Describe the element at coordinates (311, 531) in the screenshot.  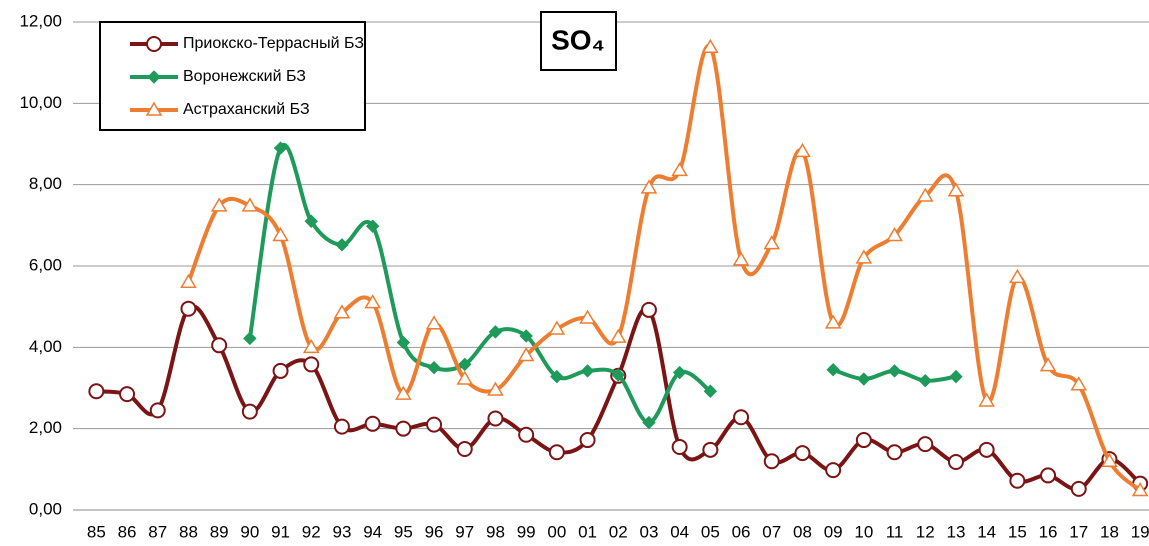
I see `x-tick-label: 92` at that location.